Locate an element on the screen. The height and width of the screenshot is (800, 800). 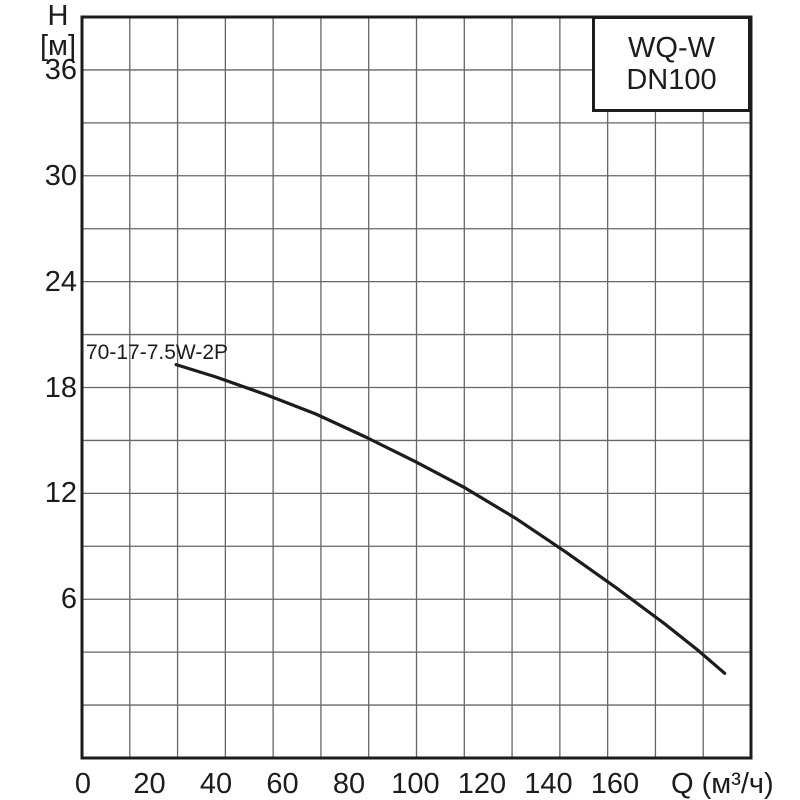
y-tick-label: 6 is located at coordinates (68, 599).